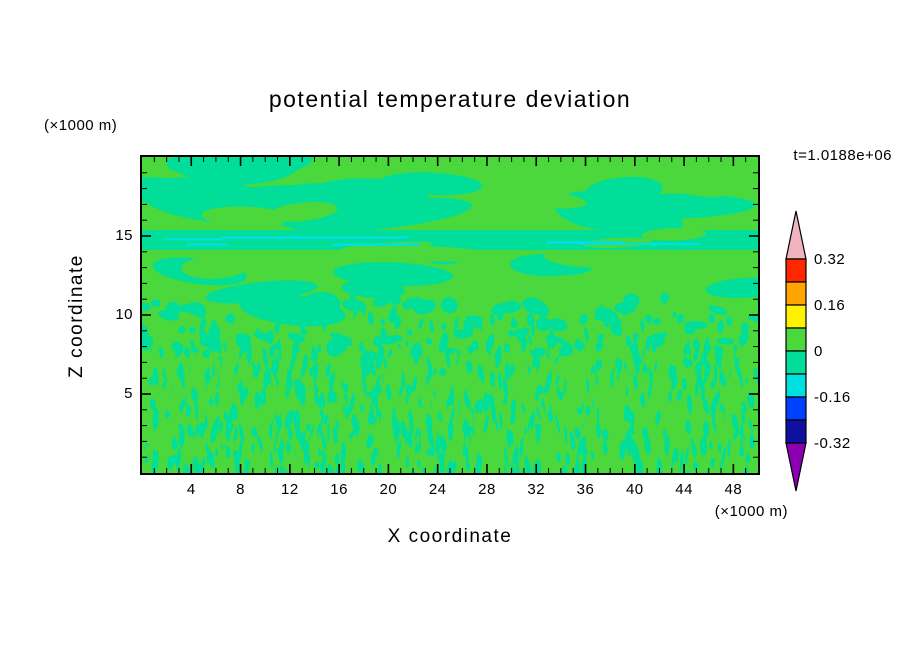 This screenshot has width=904, height=654. What do you see at coordinates (128, 393) in the screenshot?
I see `z-tick-label: 5` at bounding box center [128, 393].